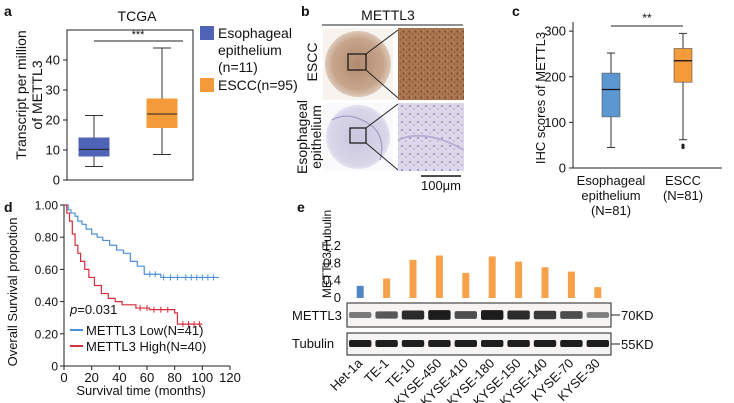  Describe the element at coordinates (12, 292) in the screenshot. I see `chart-d-ylabel: Overall Survival propotion` at that location.